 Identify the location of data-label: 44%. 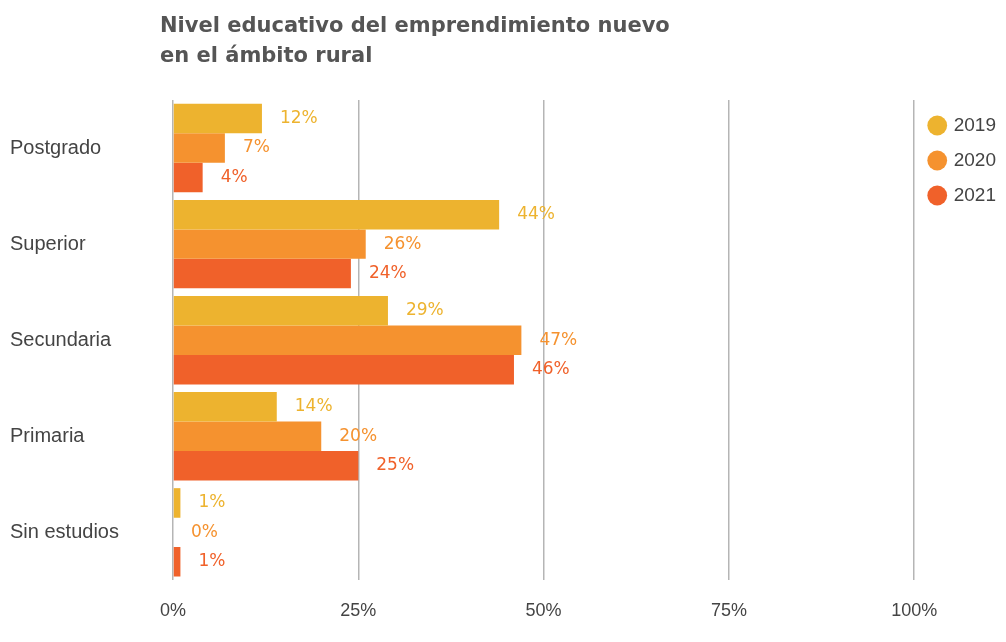
(536, 213).